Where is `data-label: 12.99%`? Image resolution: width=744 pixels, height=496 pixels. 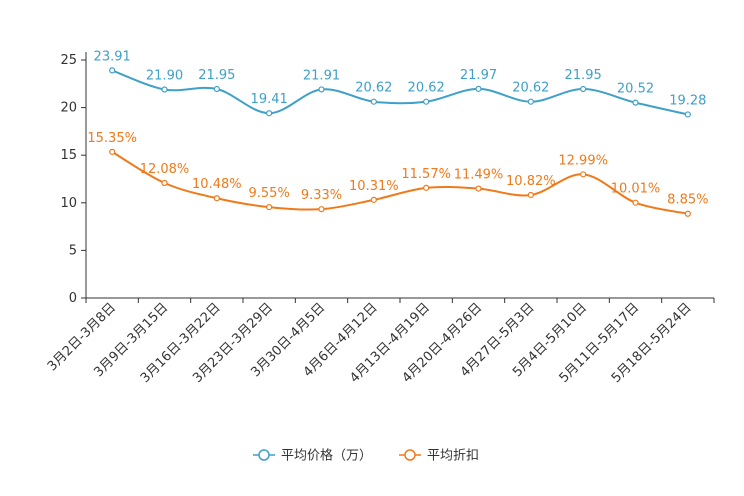
data-label: 12.99% is located at coordinates (583, 160).